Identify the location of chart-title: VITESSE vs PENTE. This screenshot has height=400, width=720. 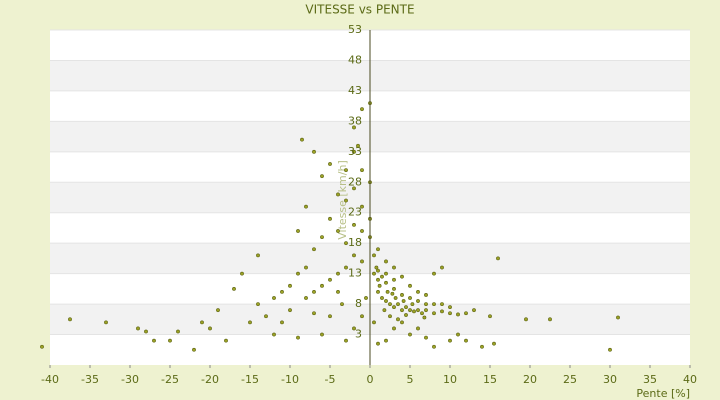
(359, 10).